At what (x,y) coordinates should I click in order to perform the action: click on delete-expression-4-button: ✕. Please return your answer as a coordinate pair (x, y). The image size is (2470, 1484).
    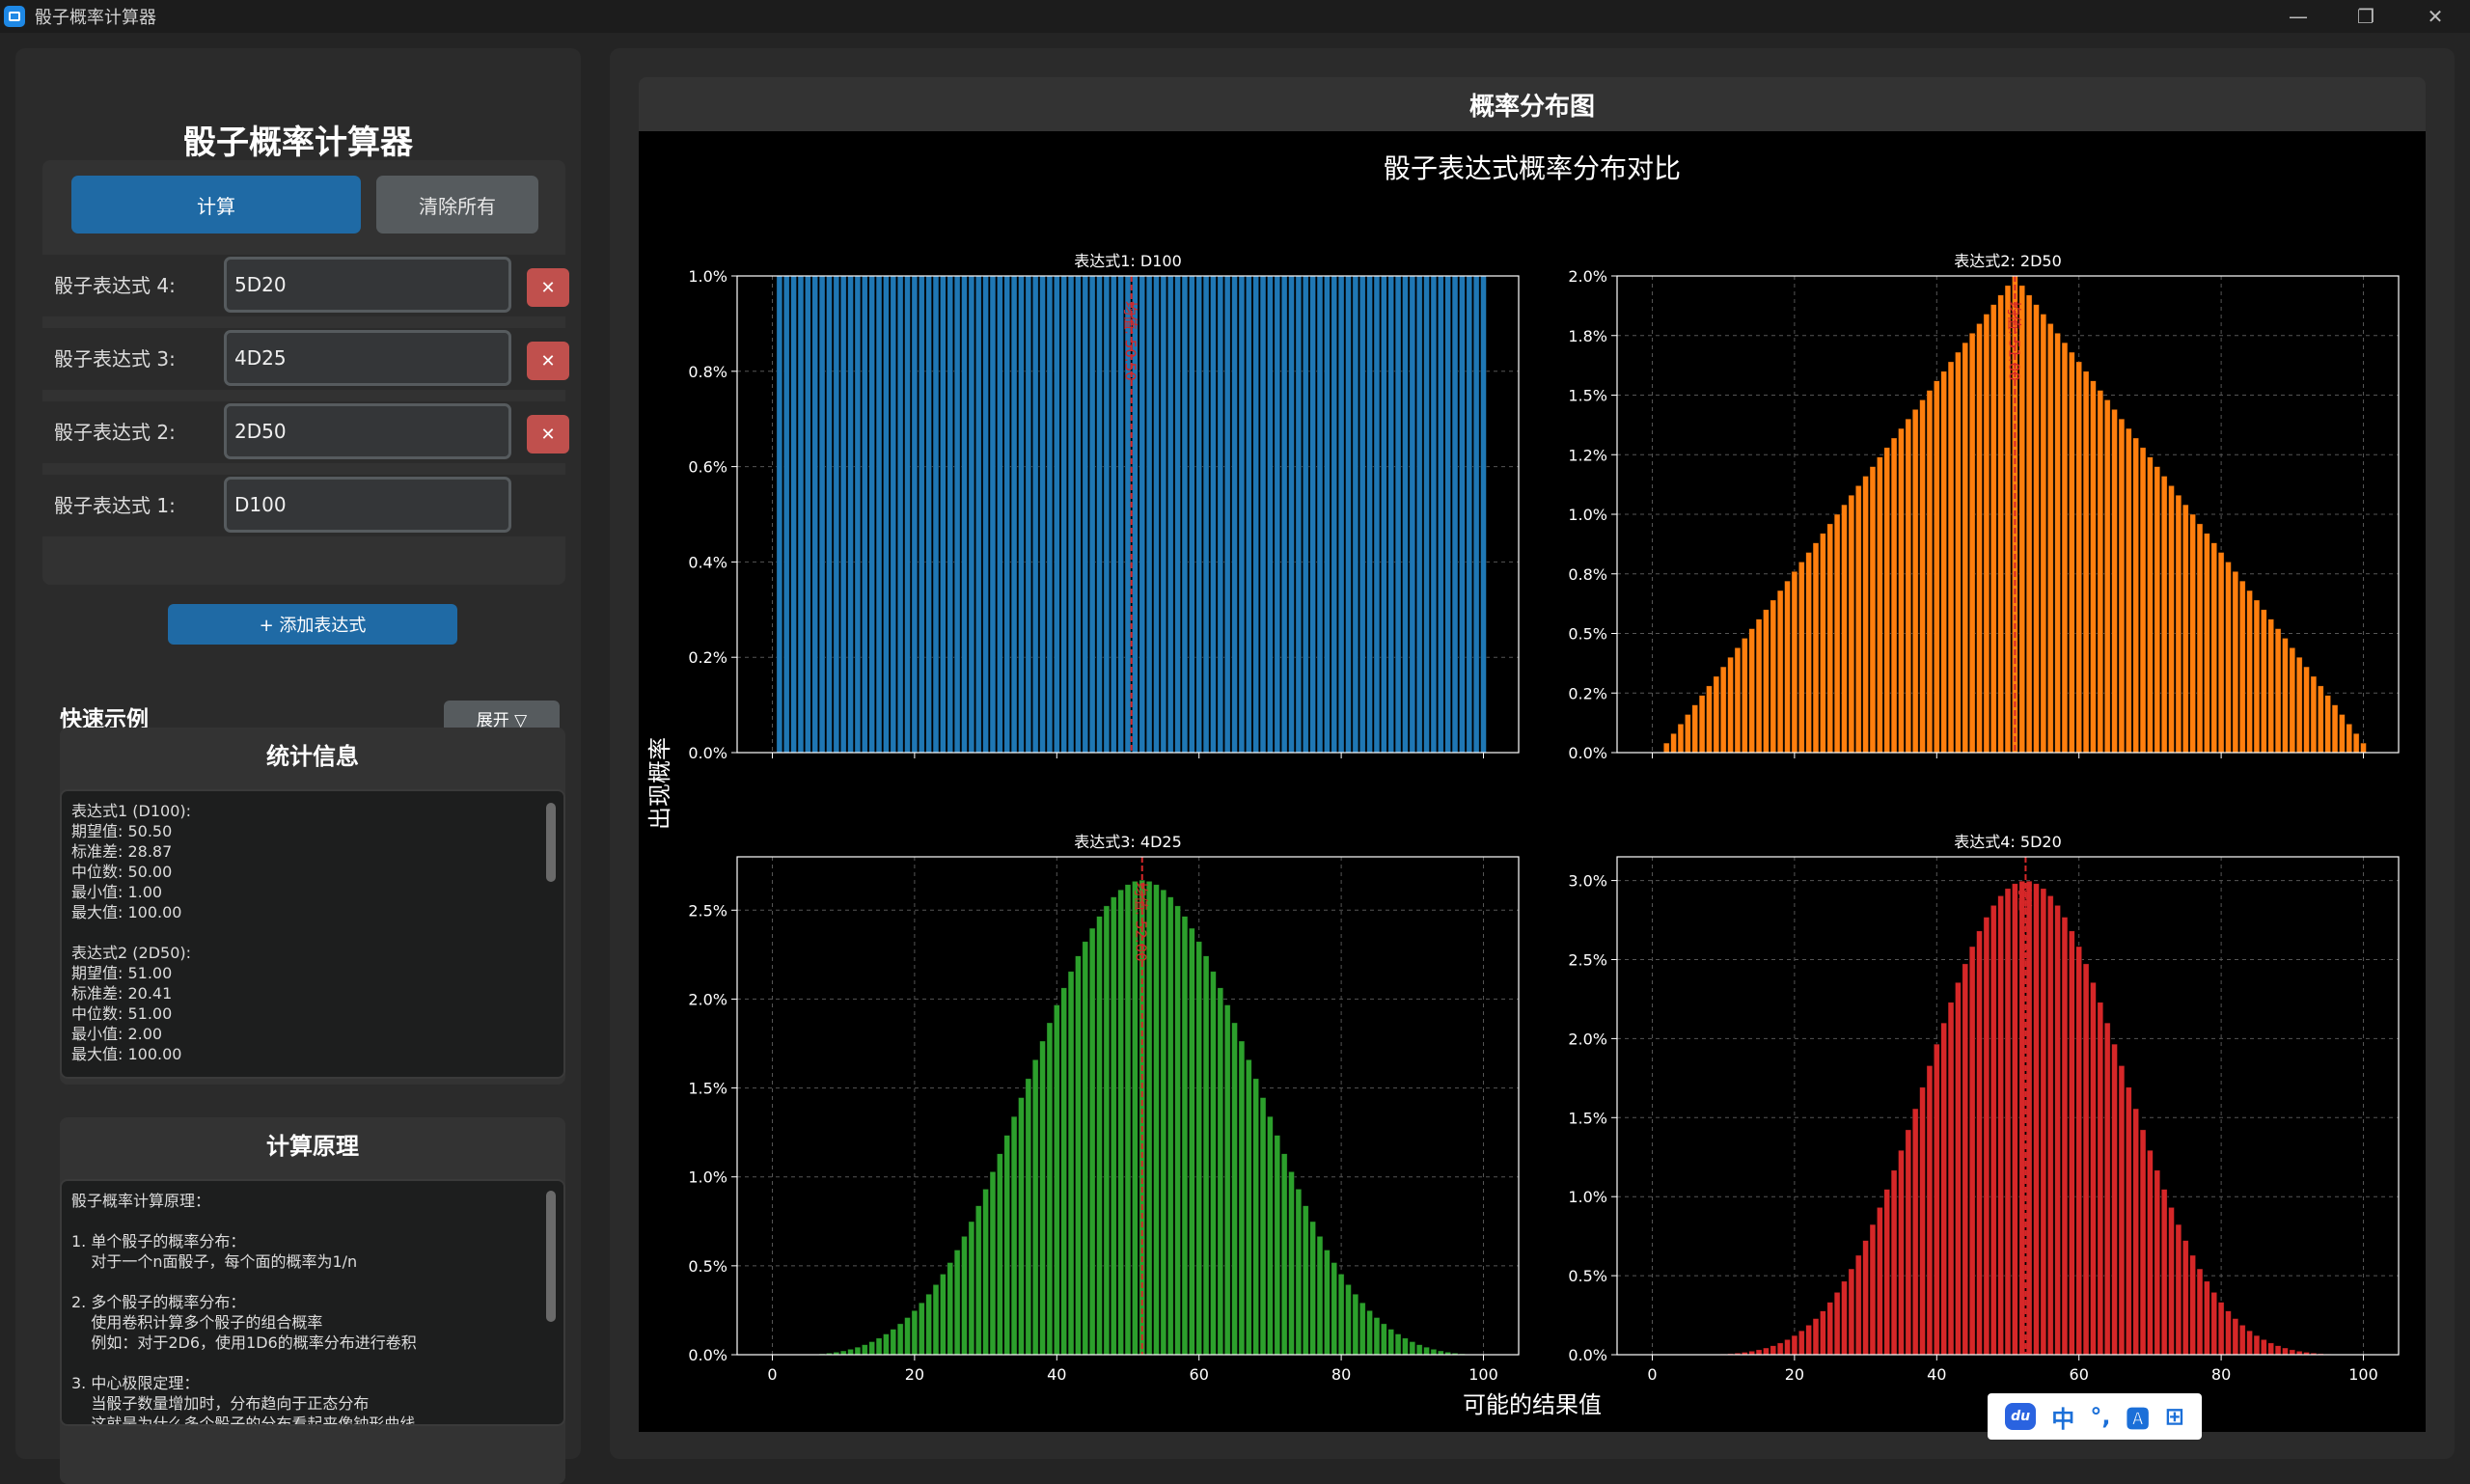
    Looking at the image, I should click on (548, 287).